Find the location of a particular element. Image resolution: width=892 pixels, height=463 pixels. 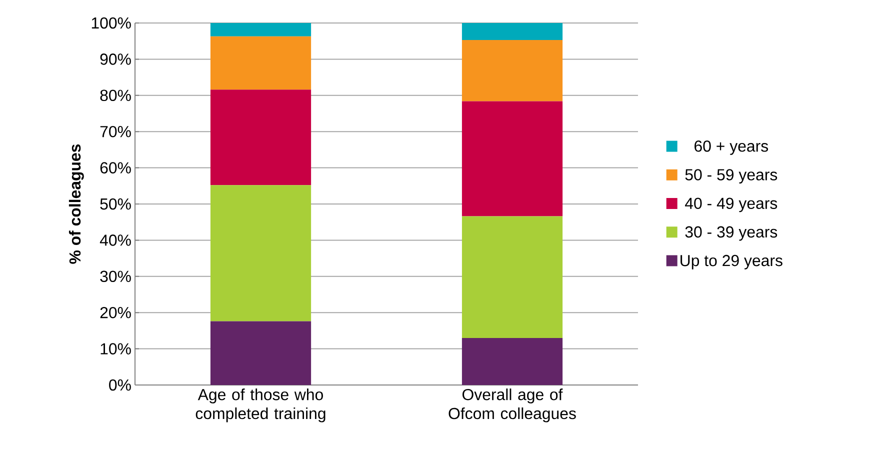

legend-label: 60 + years is located at coordinates (731, 147).